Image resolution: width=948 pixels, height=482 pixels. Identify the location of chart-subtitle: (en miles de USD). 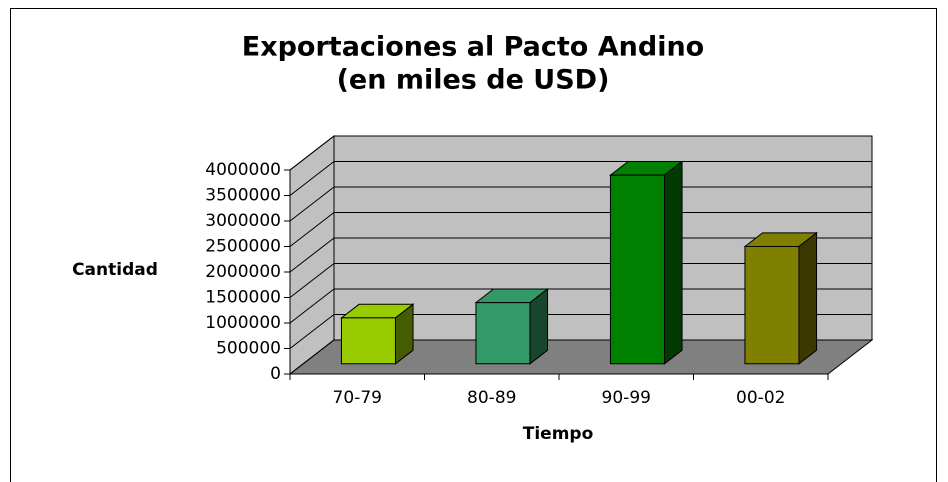
(473, 80).